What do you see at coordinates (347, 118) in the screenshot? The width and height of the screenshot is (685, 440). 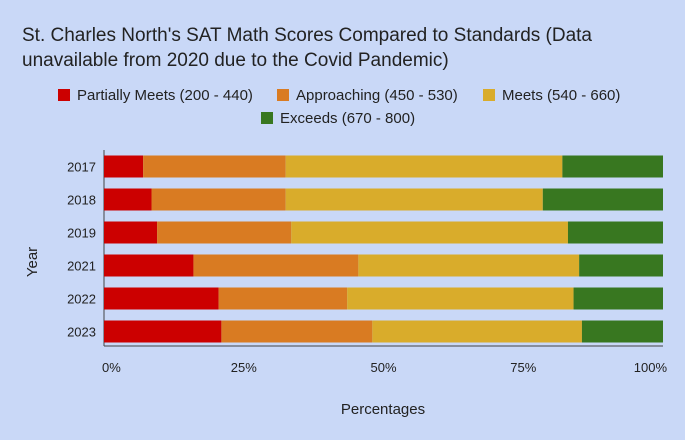 I see `legend-label-exceeds: Exceeds (670 - 800)` at bounding box center [347, 118].